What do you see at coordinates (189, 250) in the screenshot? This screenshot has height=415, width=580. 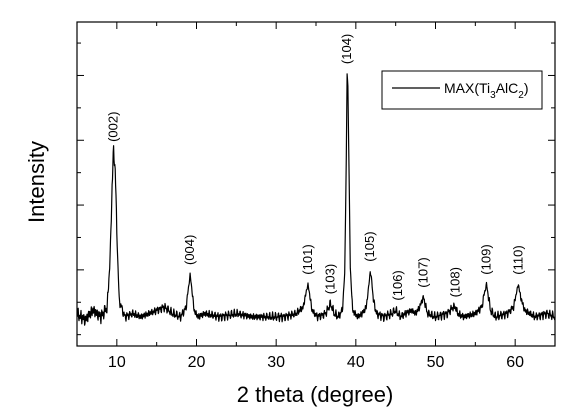 I see `peak-label-004: (004)` at bounding box center [189, 250].